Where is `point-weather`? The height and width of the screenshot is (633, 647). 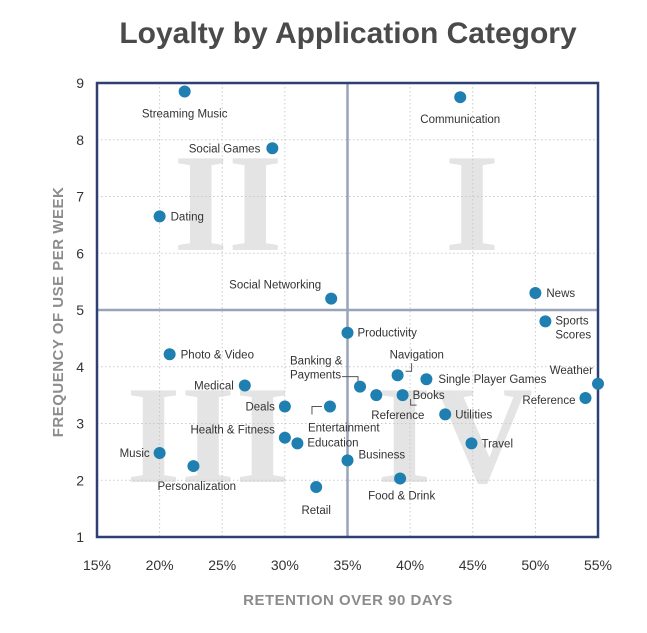
point-weather is located at coordinates (598, 383).